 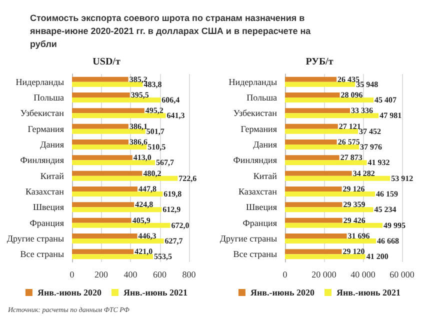 I want to click on data-label: 395,5, so click(x=139, y=95).